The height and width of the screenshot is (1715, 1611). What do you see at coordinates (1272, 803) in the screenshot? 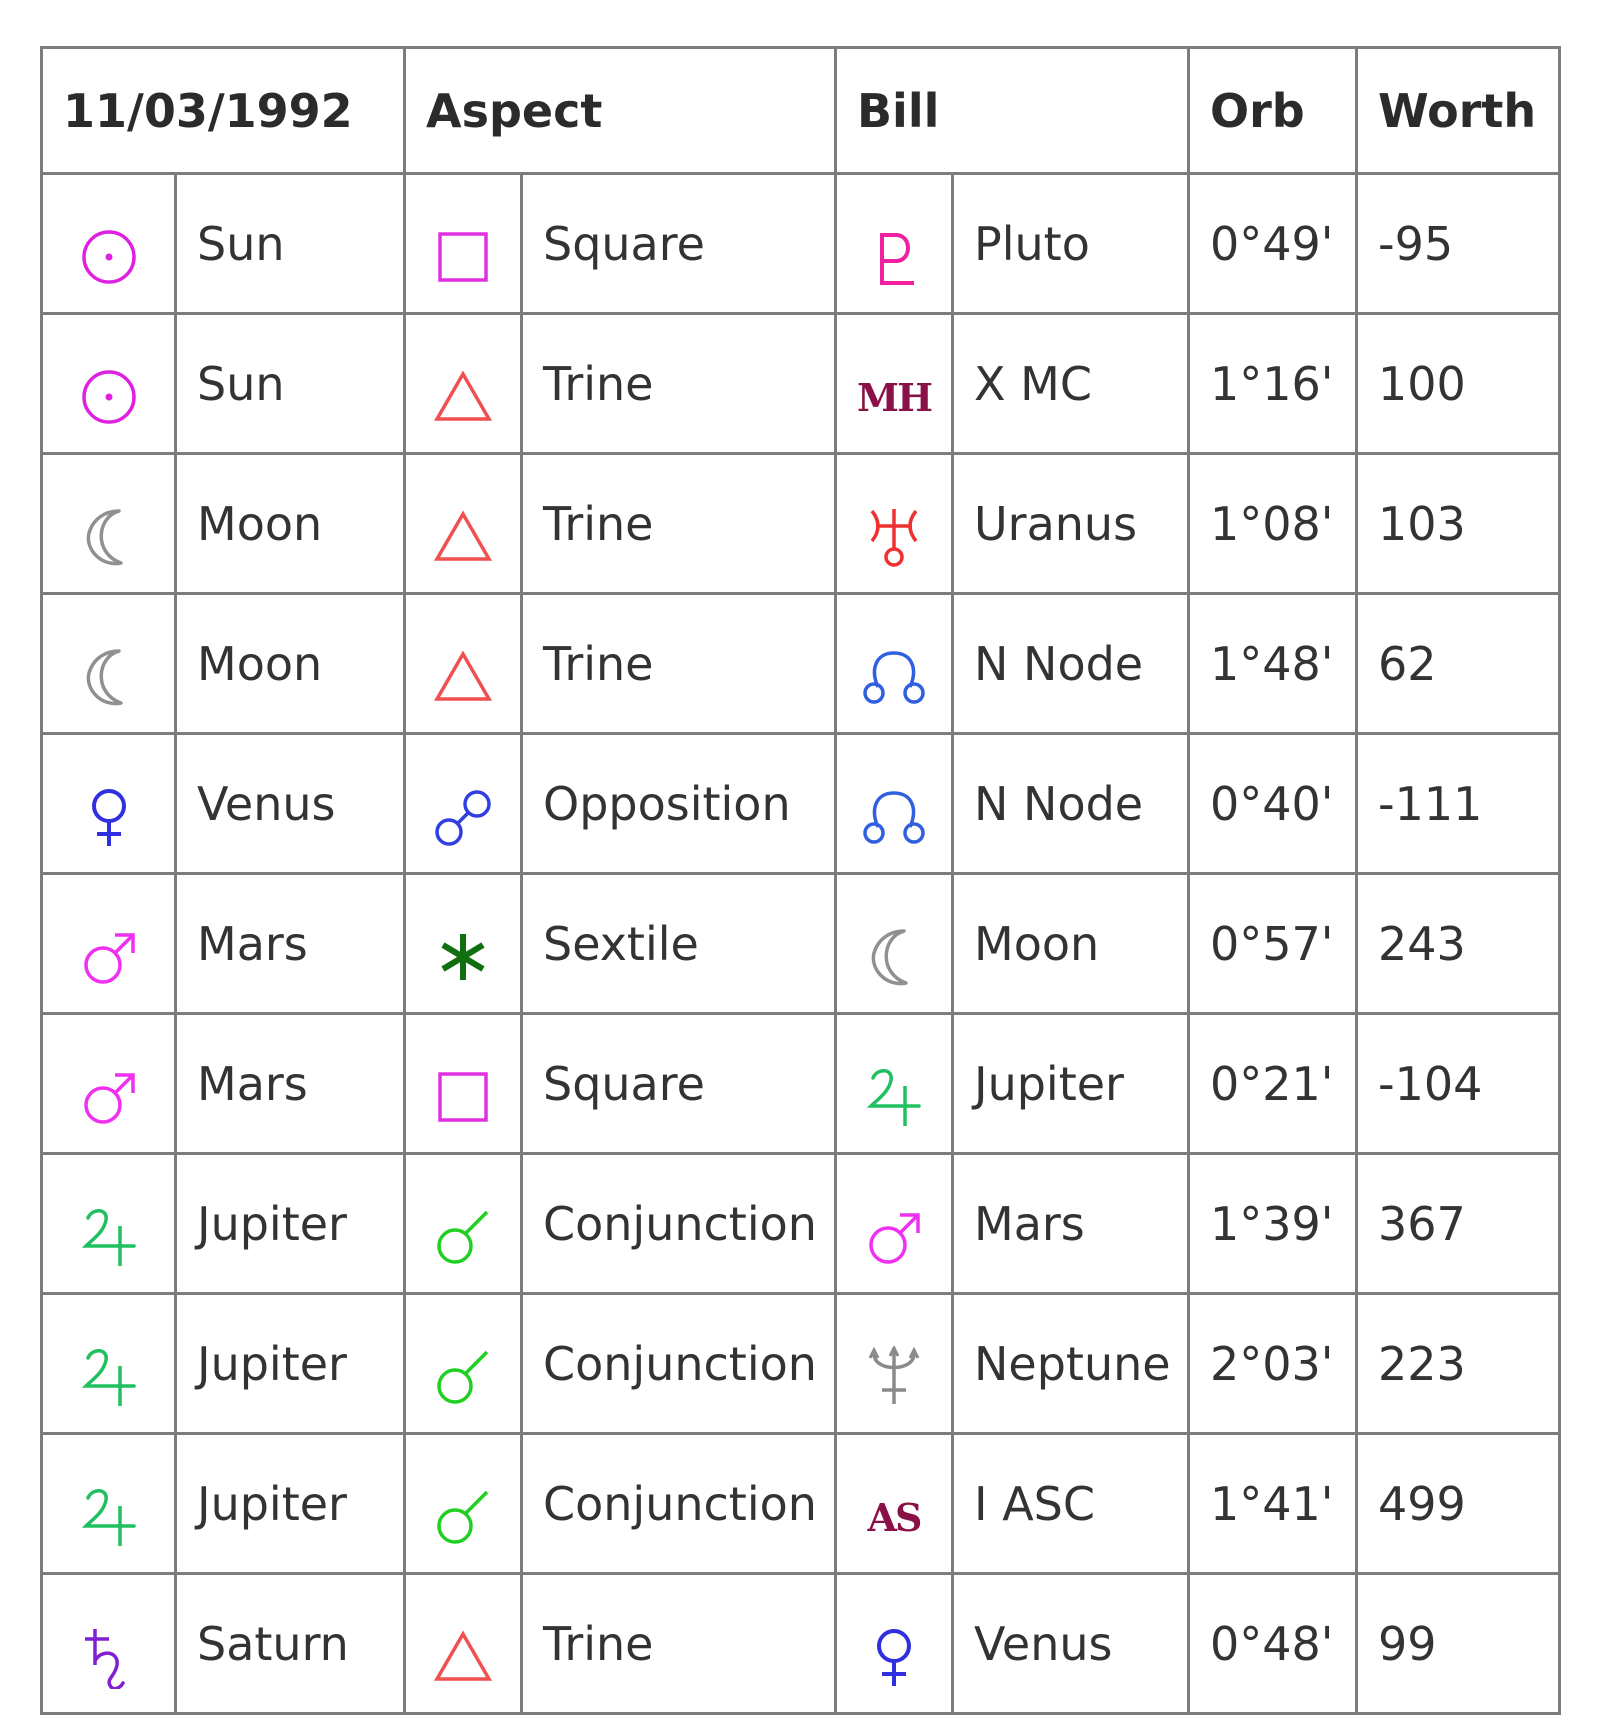
I see `orb-value: 0°40'` at bounding box center [1272, 803].